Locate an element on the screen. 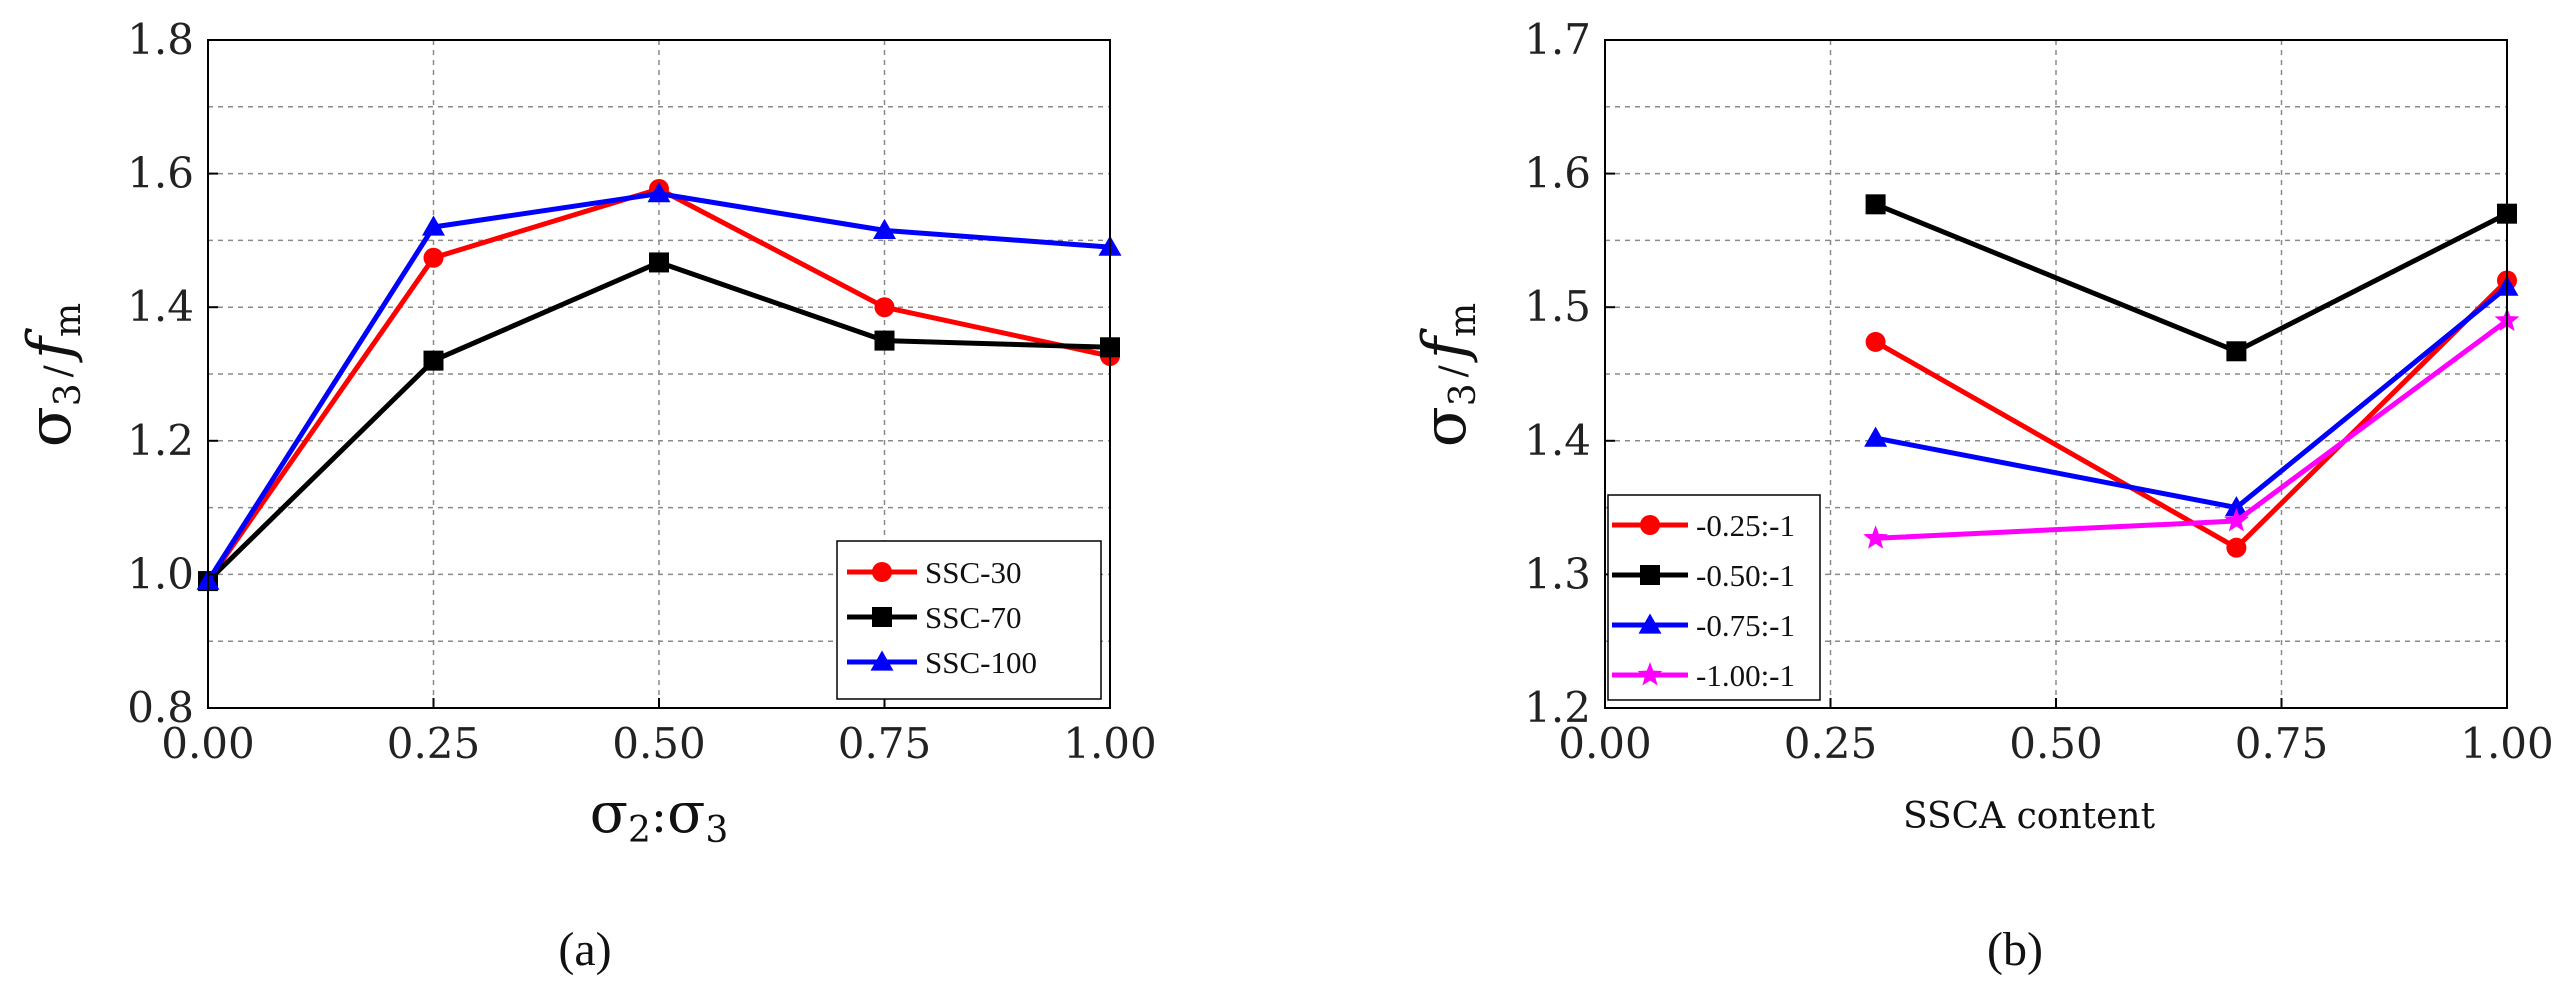 The height and width of the screenshot is (995, 2576). panel-b-label: (b) is located at coordinates (2015, 949).